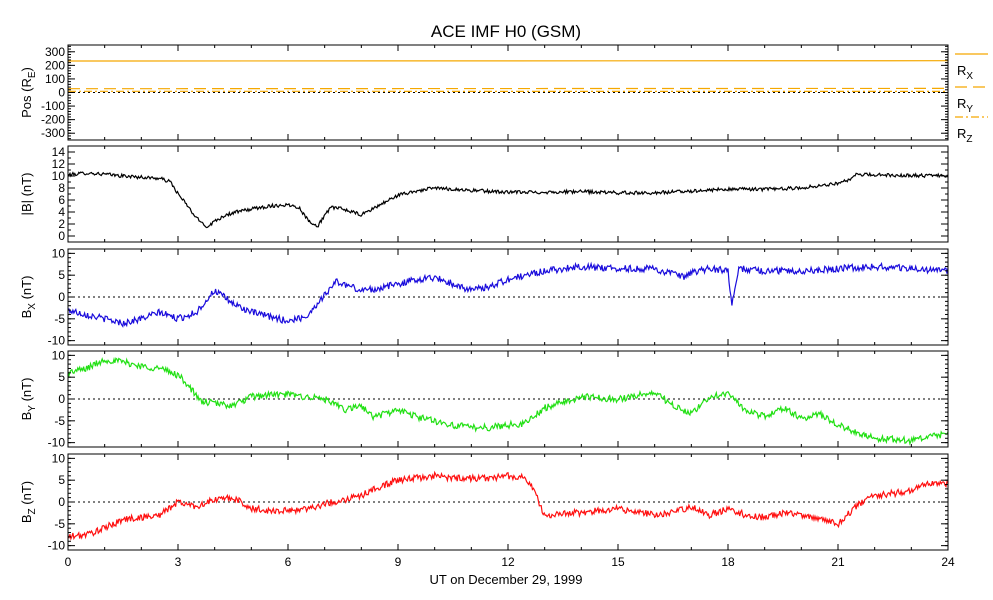 The height and width of the screenshot is (600, 993). I want to click on x-tick-label: 21, so click(838, 562).